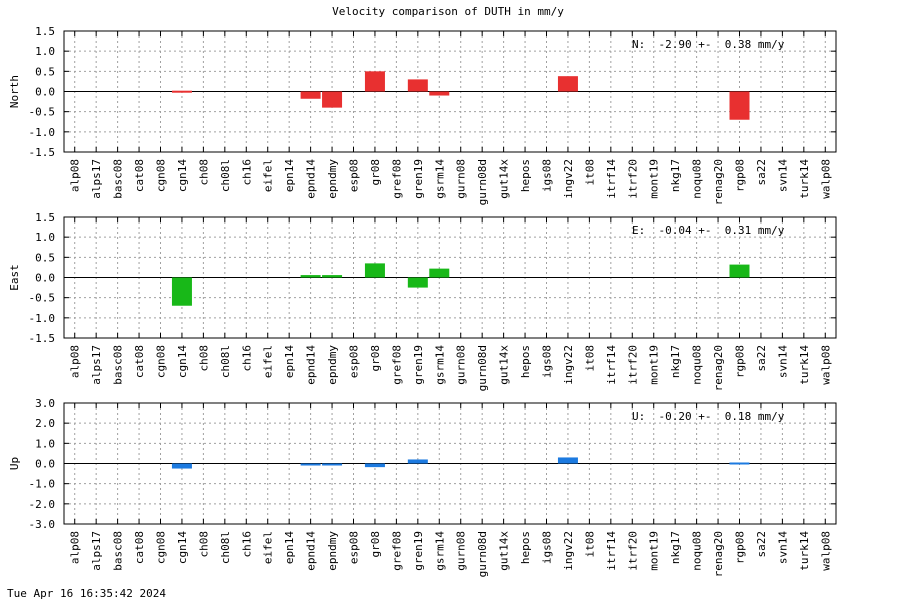  Describe the element at coordinates (375, 544) in the screenshot. I see `x-tick-label: gr08` at that location.